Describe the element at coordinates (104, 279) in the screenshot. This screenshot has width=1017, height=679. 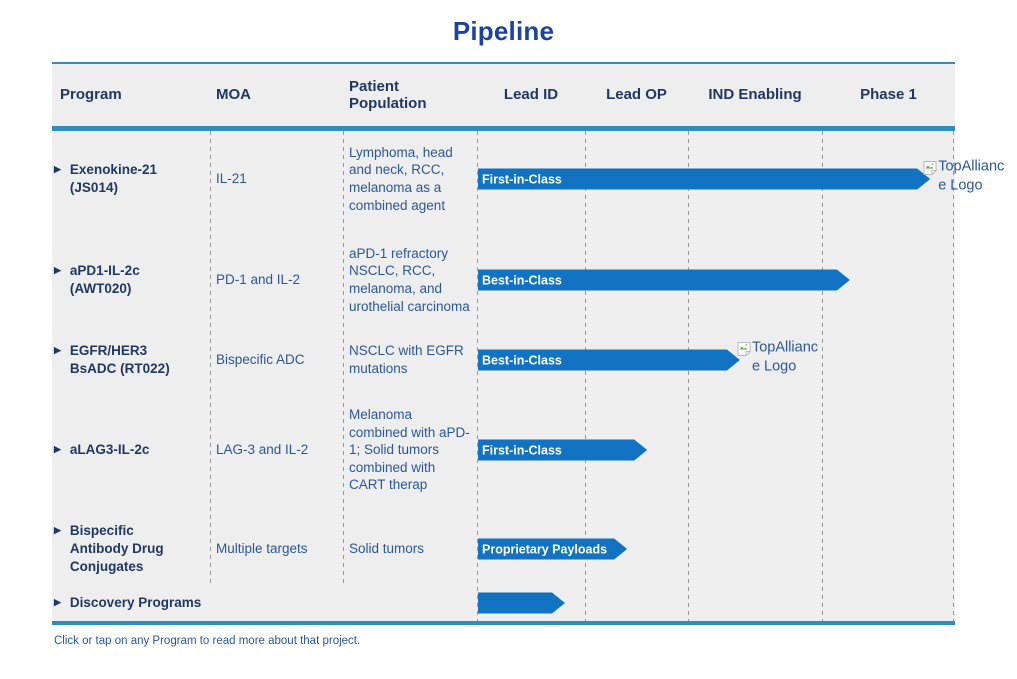
I see `program-label: aPD1-IL-2c (AWT020)` at that location.